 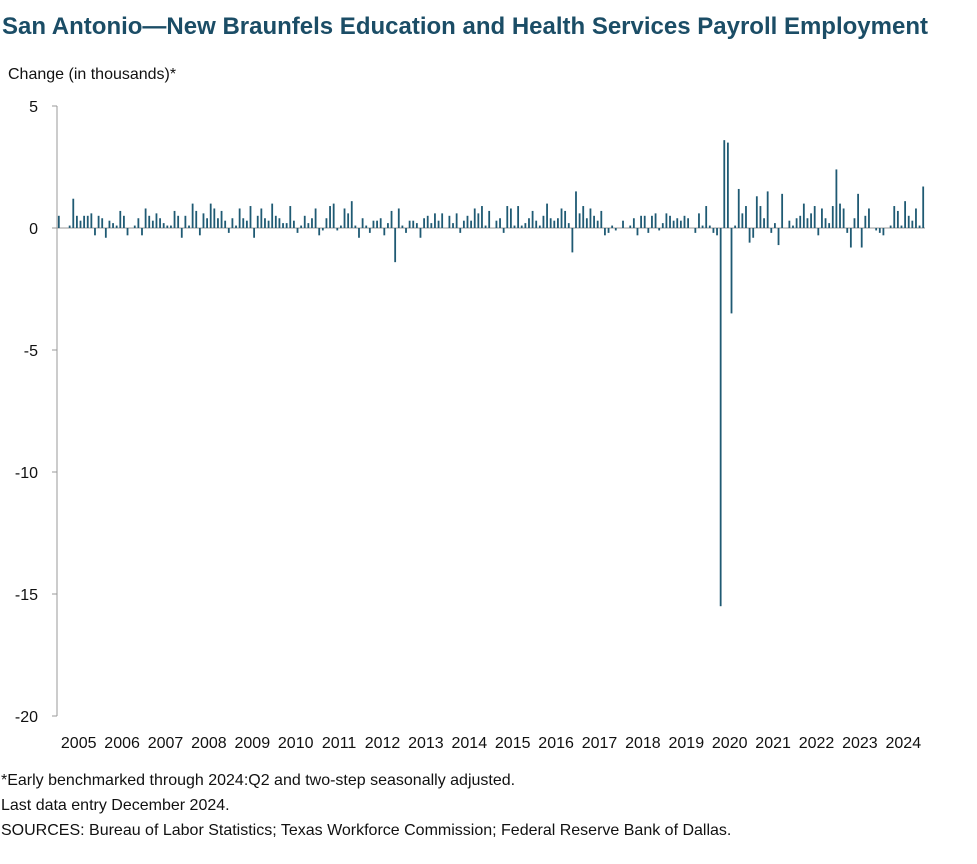 I want to click on x-tick-label: 2012, so click(x=383, y=743).